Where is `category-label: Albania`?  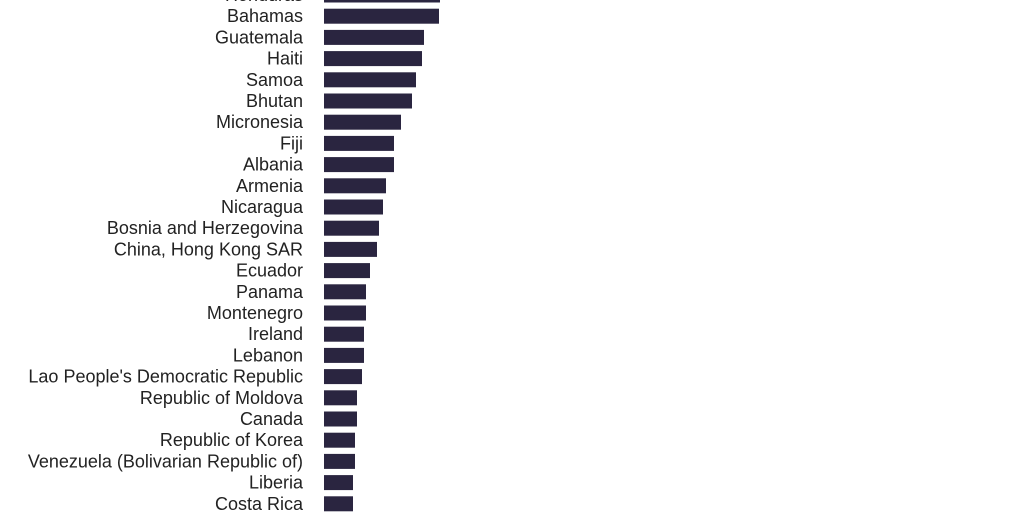 category-label: Albania is located at coordinates (273, 165).